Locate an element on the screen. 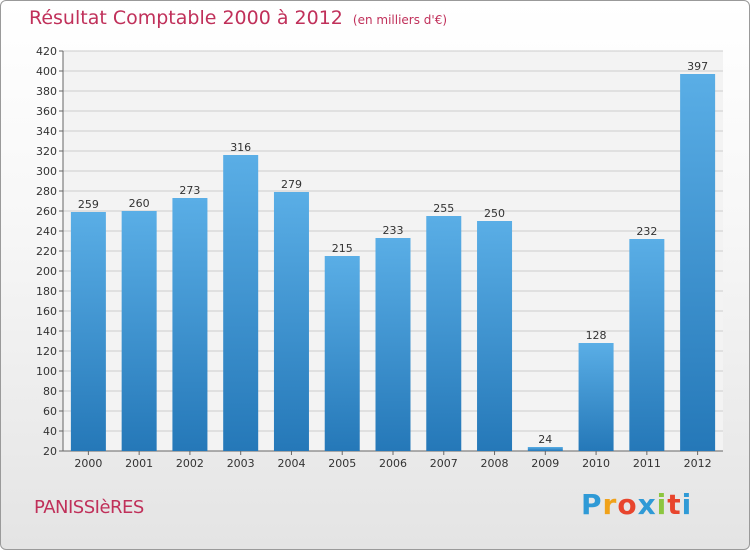 Image resolution: width=750 pixels, height=550 pixels. bar-value-label: 255 is located at coordinates (443, 208).